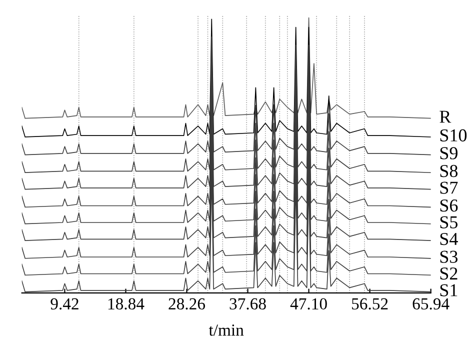 The width and height of the screenshot is (475, 341). I want to click on x-axis-title: t/min, so click(226, 330).